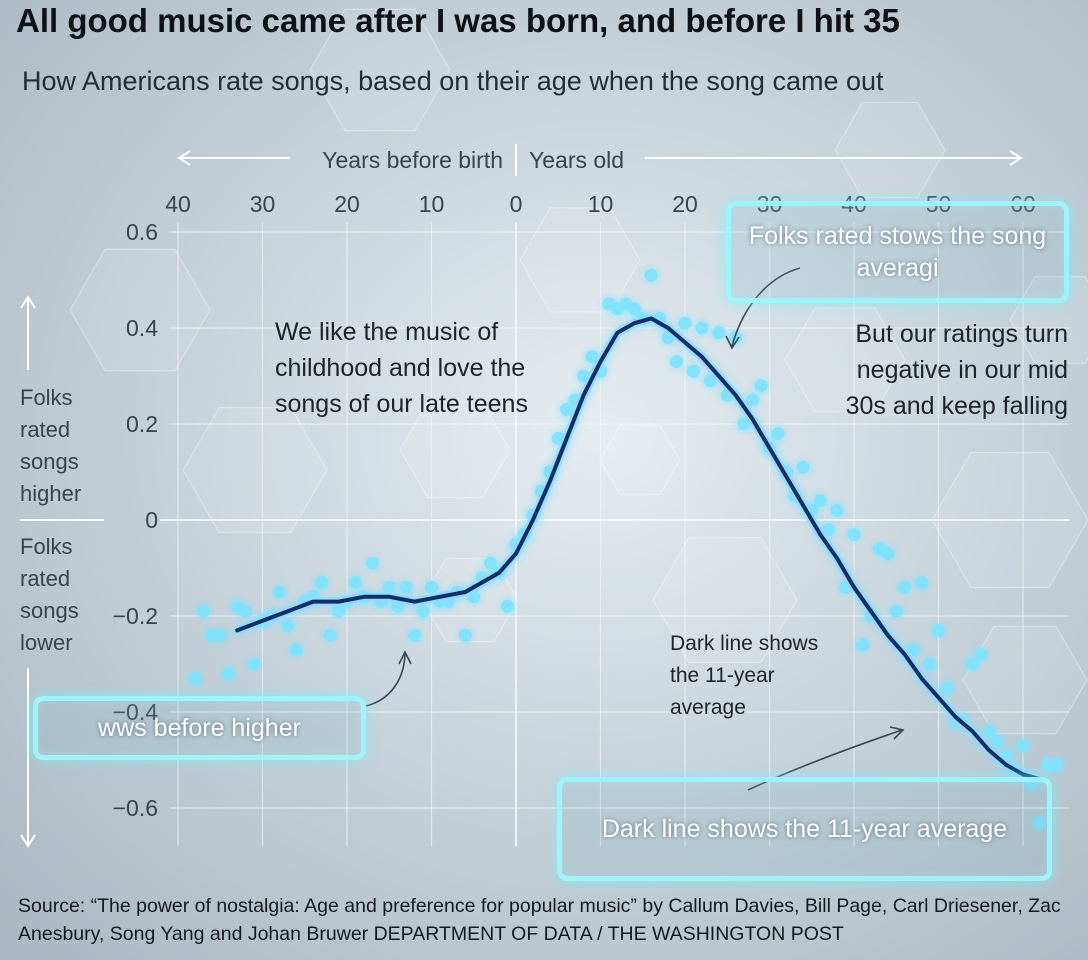 This screenshot has height=960, width=1088. What do you see at coordinates (135, 808) in the screenshot?
I see `y-tick-label: −0.6` at bounding box center [135, 808].